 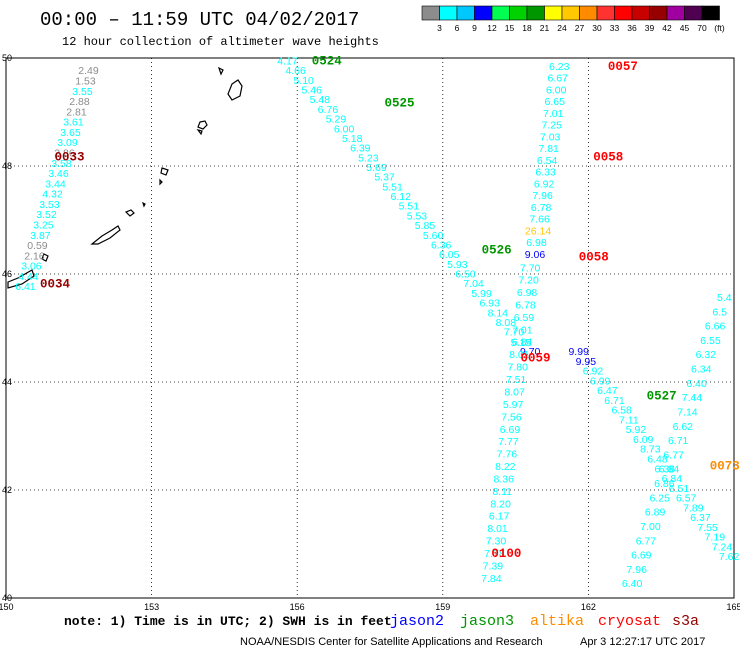 What do you see at coordinates (729, 557) in the screenshot?
I see `wave-height-value: 7.62` at bounding box center [729, 557].